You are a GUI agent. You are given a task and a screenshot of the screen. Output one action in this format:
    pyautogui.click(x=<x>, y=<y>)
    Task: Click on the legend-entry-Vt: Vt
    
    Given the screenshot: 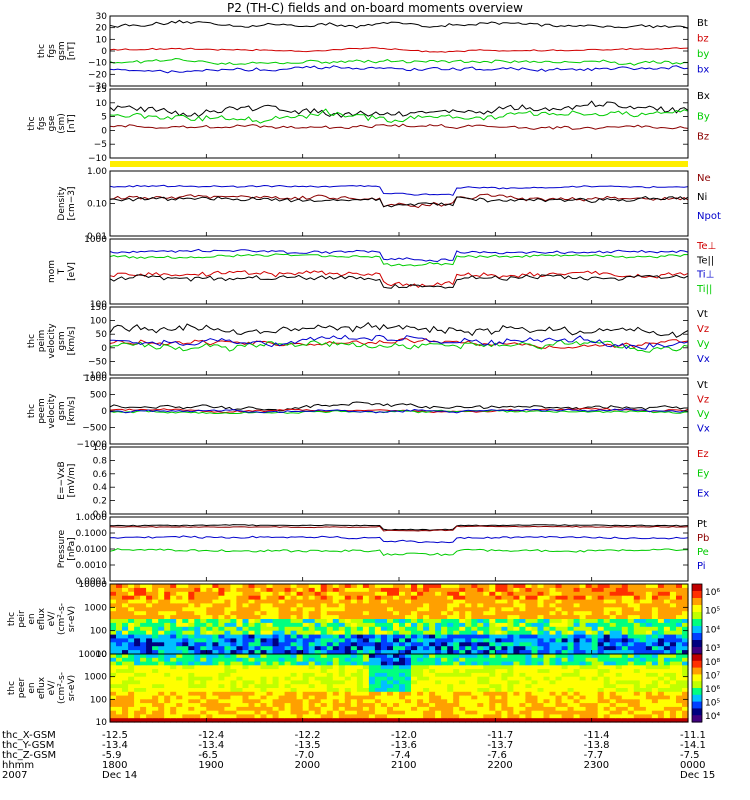 What is the action you would take?
    pyautogui.click(x=702, y=314)
    